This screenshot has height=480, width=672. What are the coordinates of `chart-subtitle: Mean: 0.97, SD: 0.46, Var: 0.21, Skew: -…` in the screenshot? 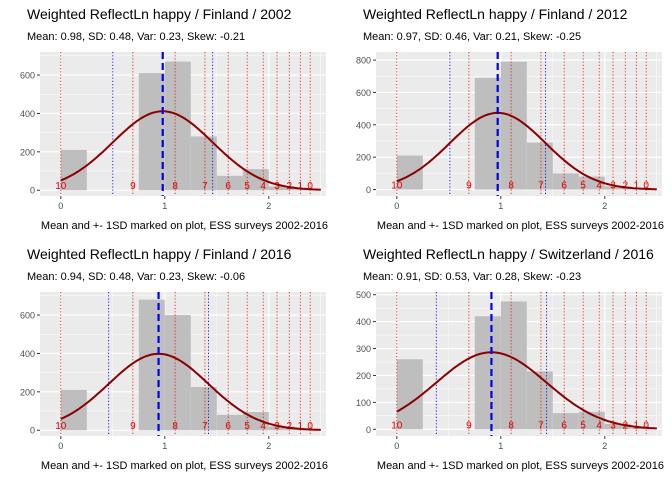 It's located at (472, 37).